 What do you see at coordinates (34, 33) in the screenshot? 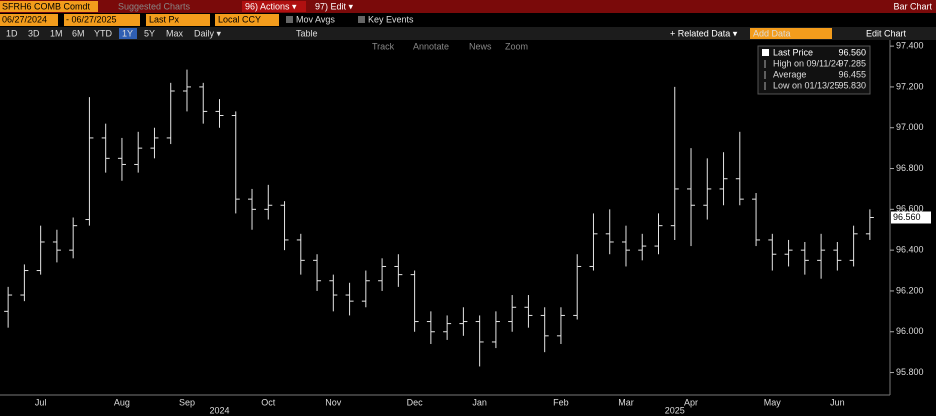
I see `period-button: 3D` at bounding box center [34, 33].